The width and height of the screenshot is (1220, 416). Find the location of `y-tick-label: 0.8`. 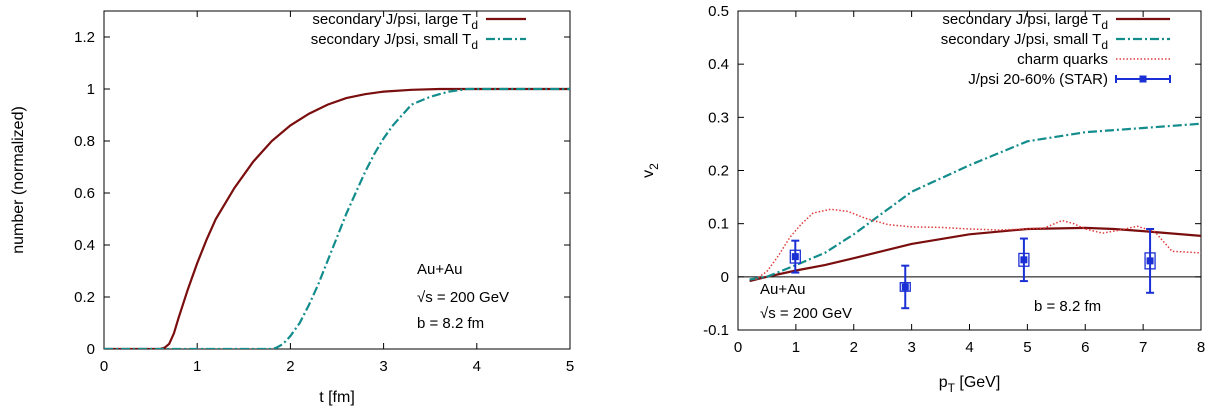

y-tick-label: 0.8 is located at coordinates (84, 141).